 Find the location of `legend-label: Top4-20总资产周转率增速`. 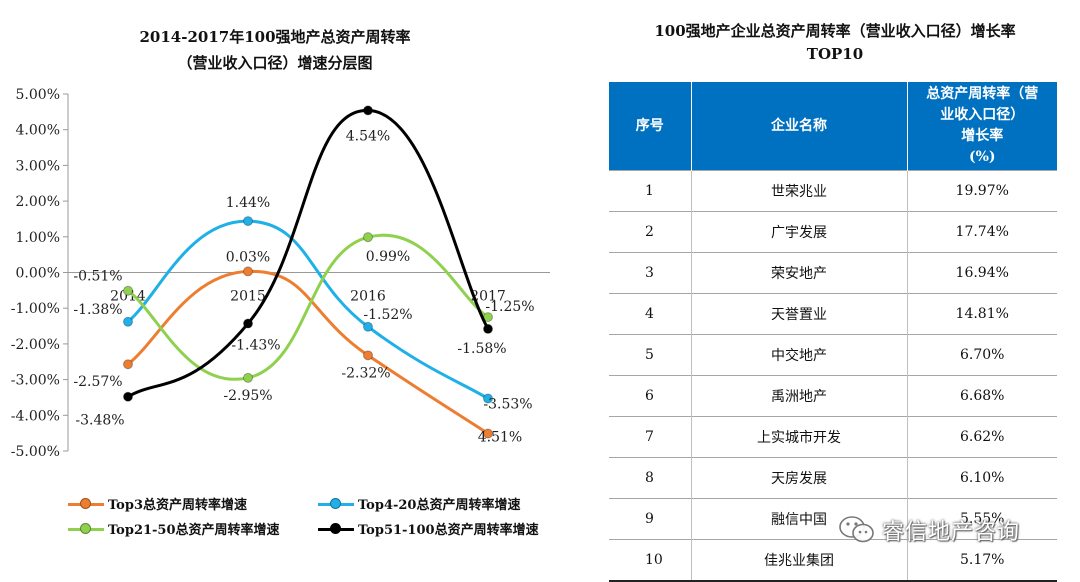

legend-label: Top4-20总资产周转率增速 is located at coordinates (439, 505).